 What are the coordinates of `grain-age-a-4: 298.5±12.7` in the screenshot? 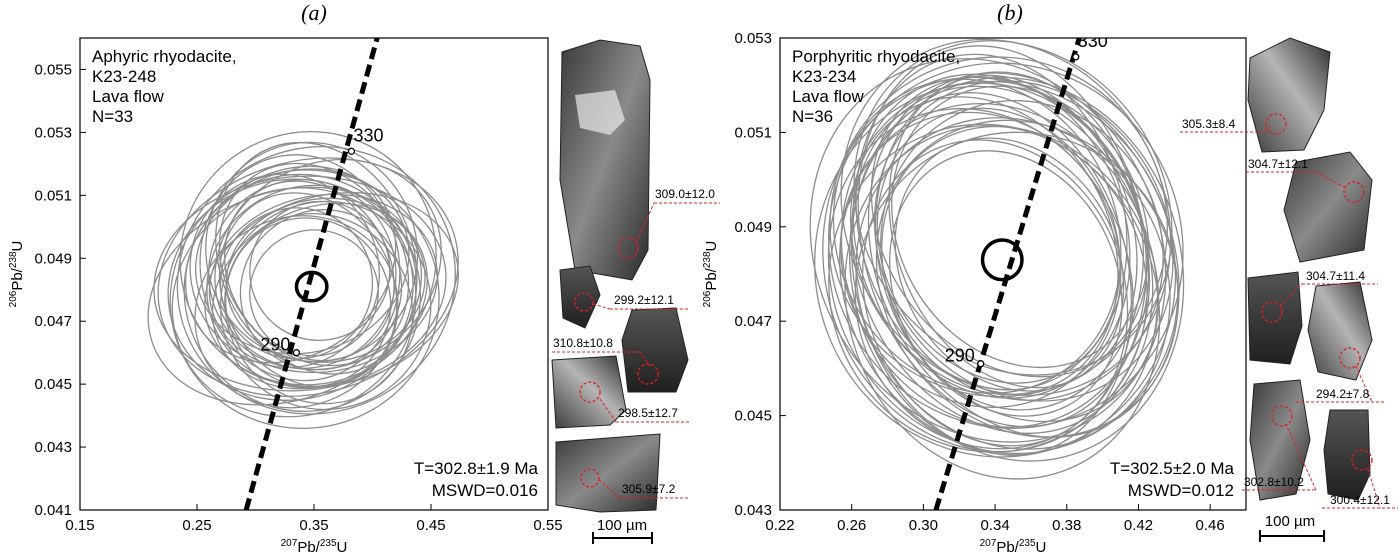 It's located at (648, 413).